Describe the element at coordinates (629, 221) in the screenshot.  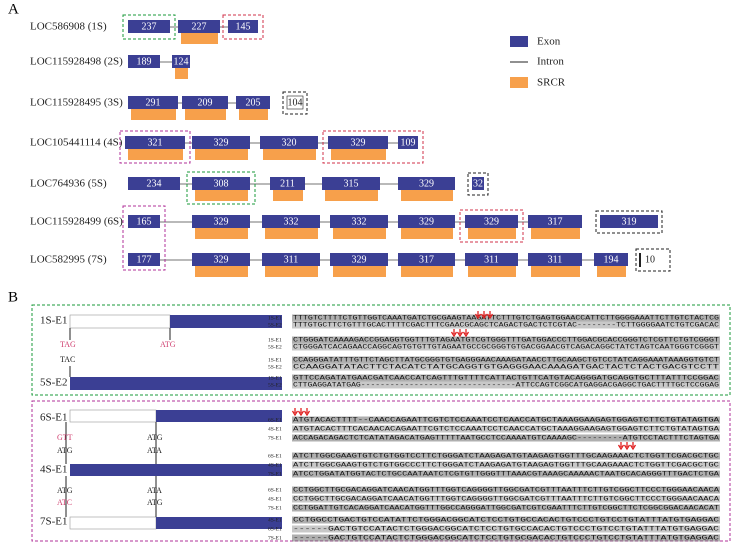
I see `exon-length: 319` at that location.